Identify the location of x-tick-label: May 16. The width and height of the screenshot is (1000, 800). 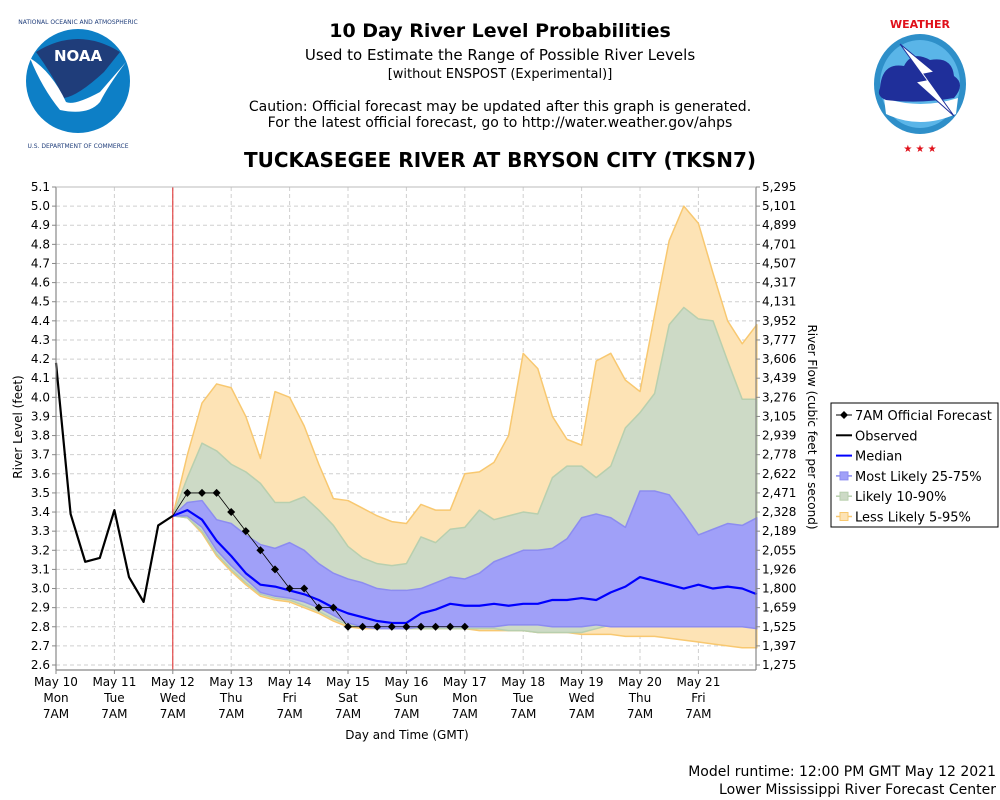
(406, 682).